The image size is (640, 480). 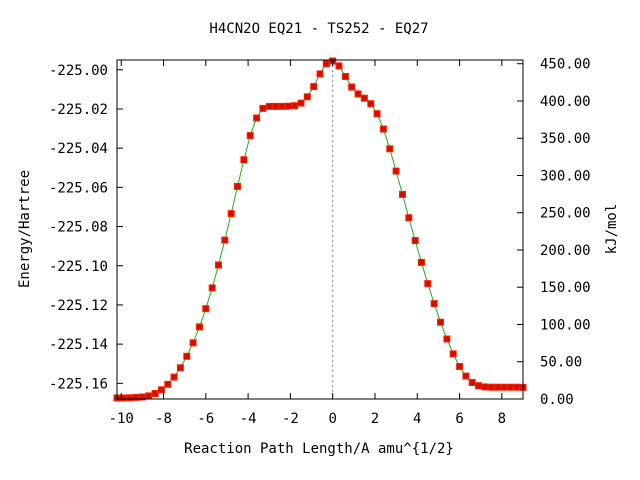 I want to click on y-right-tick-label: 0.00, so click(x=557, y=400).